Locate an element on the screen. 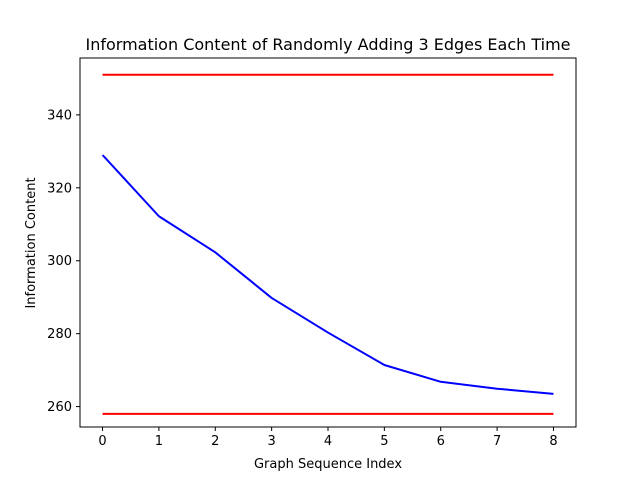 The width and height of the screenshot is (640, 480). x-tick-label-0: 0 is located at coordinates (102, 441).